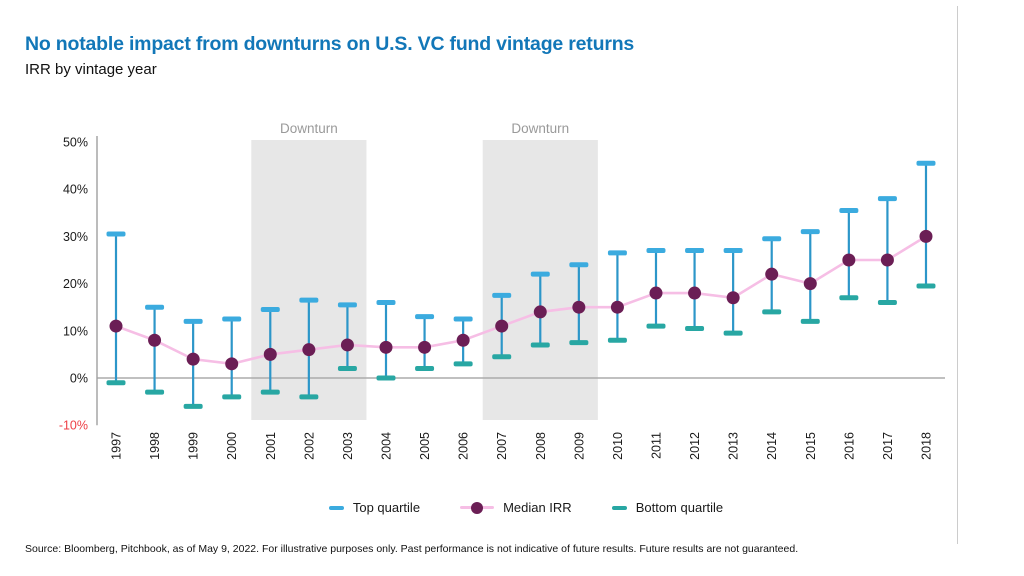 The width and height of the screenshot is (1024, 576). What do you see at coordinates (155, 446) in the screenshot?
I see `x-tick-label: 1998` at bounding box center [155, 446].